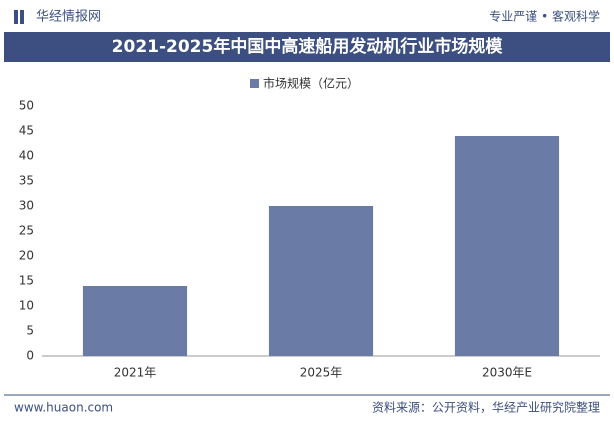 The width and height of the screenshot is (614, 425). What do you see at coordinates (26, 231) in the screenshot?
I see `y-tick-label: 25` at bounding box center [26, 231].